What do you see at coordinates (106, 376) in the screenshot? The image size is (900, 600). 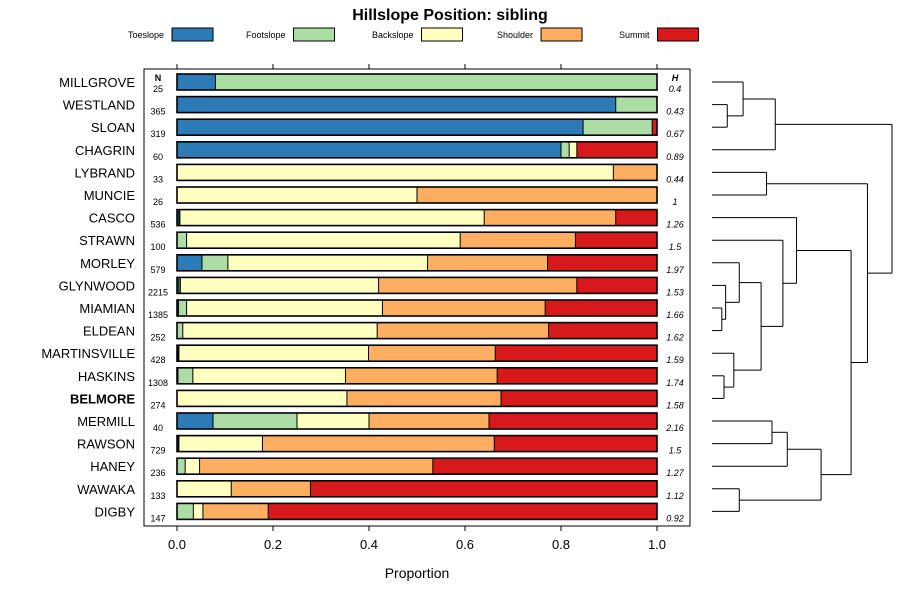 I see `row-label-haskins: HASKINS` at bounding box center [106, 376].